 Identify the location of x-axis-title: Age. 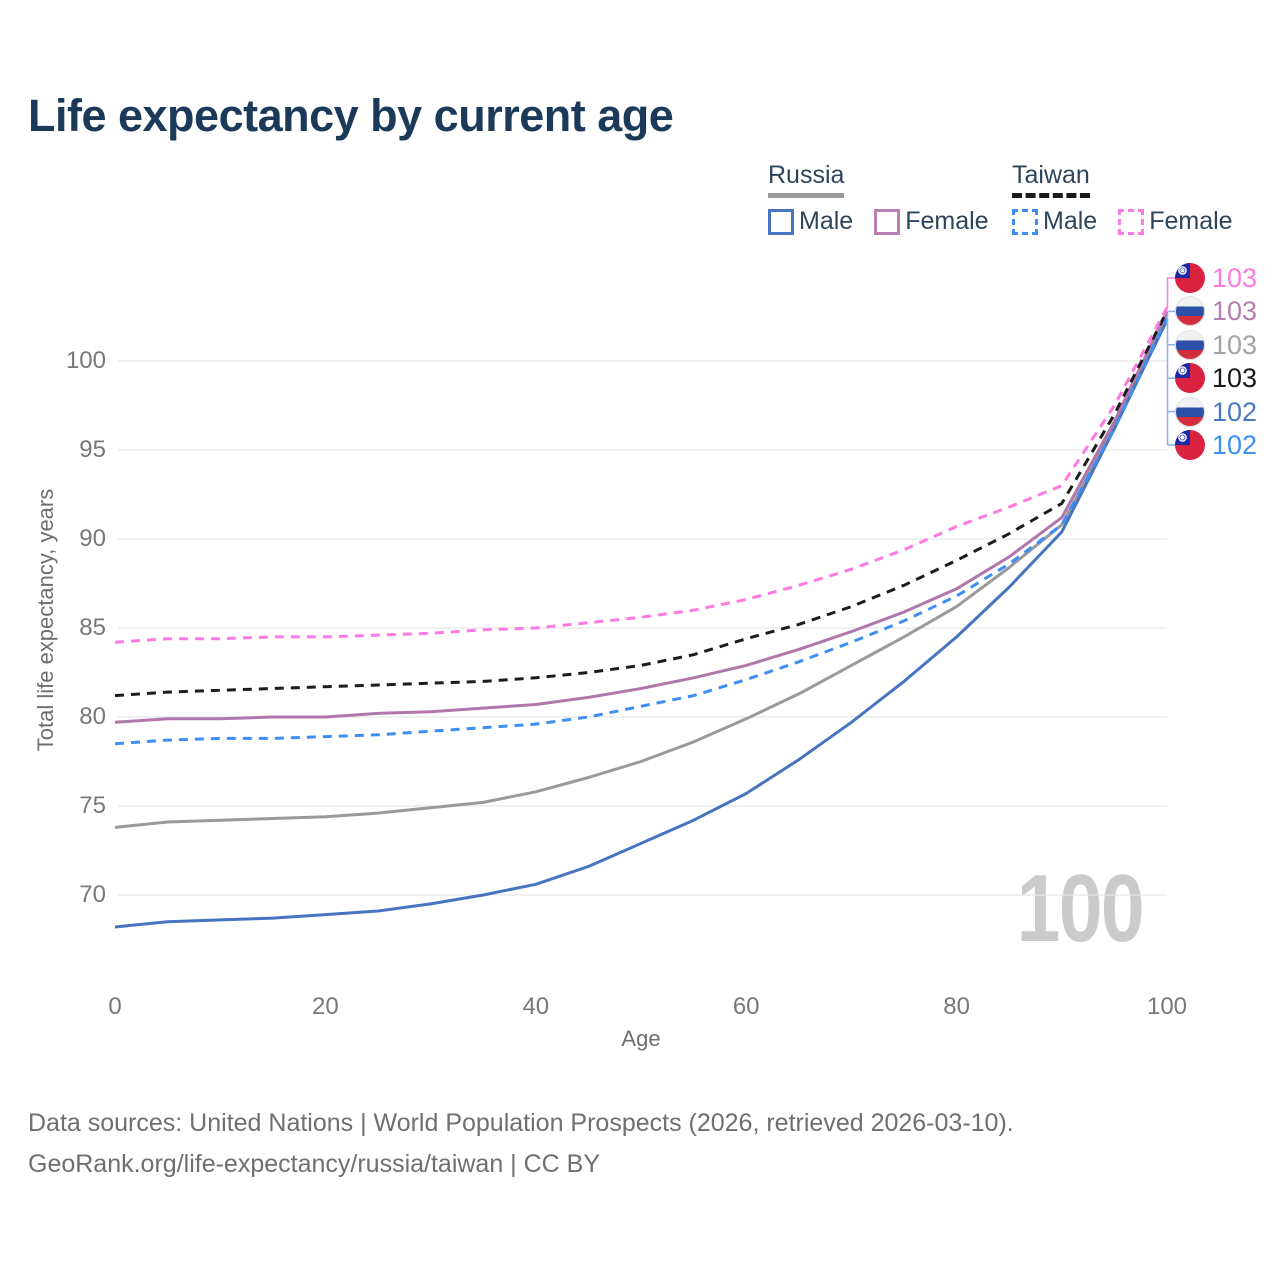
(641, 1038).